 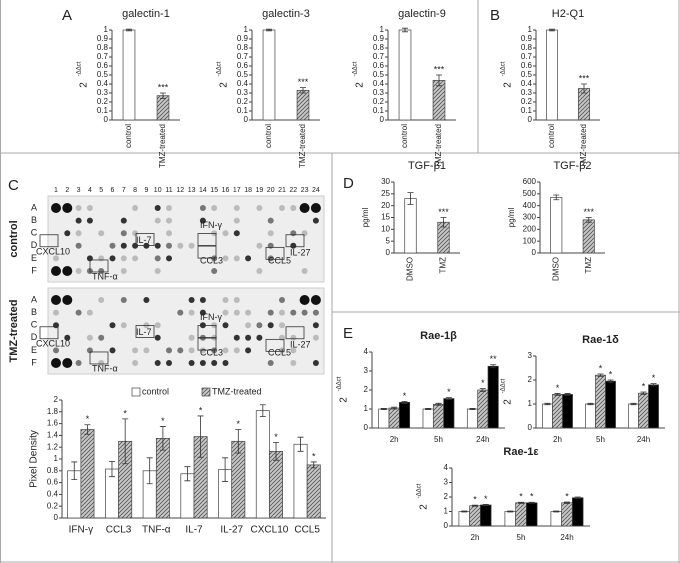 What do you see at coordinates (379, 65) in the screenshot?
I see `y-tick-label: 0.6` at bounding box center [379, 65].